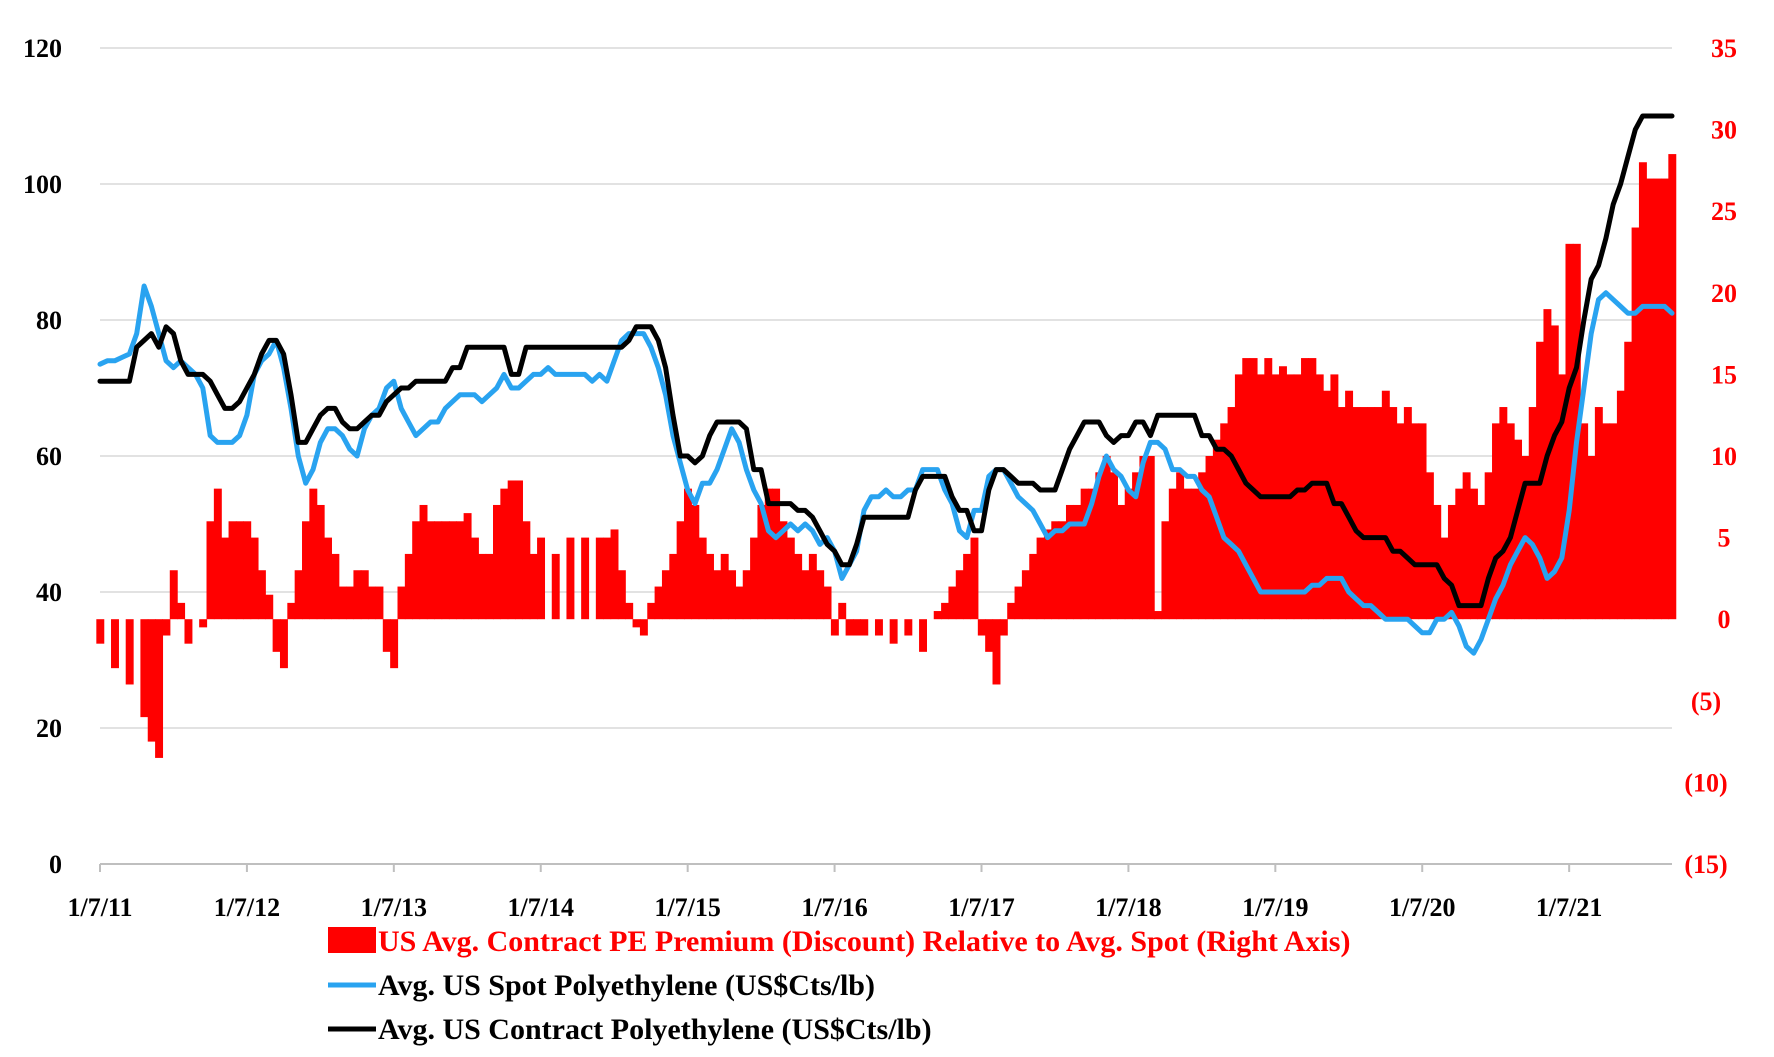 The image size is (1774, 1057). Describe the element at coordinates (626, 985) in the screenshot. I see `legend-label-spot: Avg. US Spot Polyethylene (US$Cts/lb)` at that location.